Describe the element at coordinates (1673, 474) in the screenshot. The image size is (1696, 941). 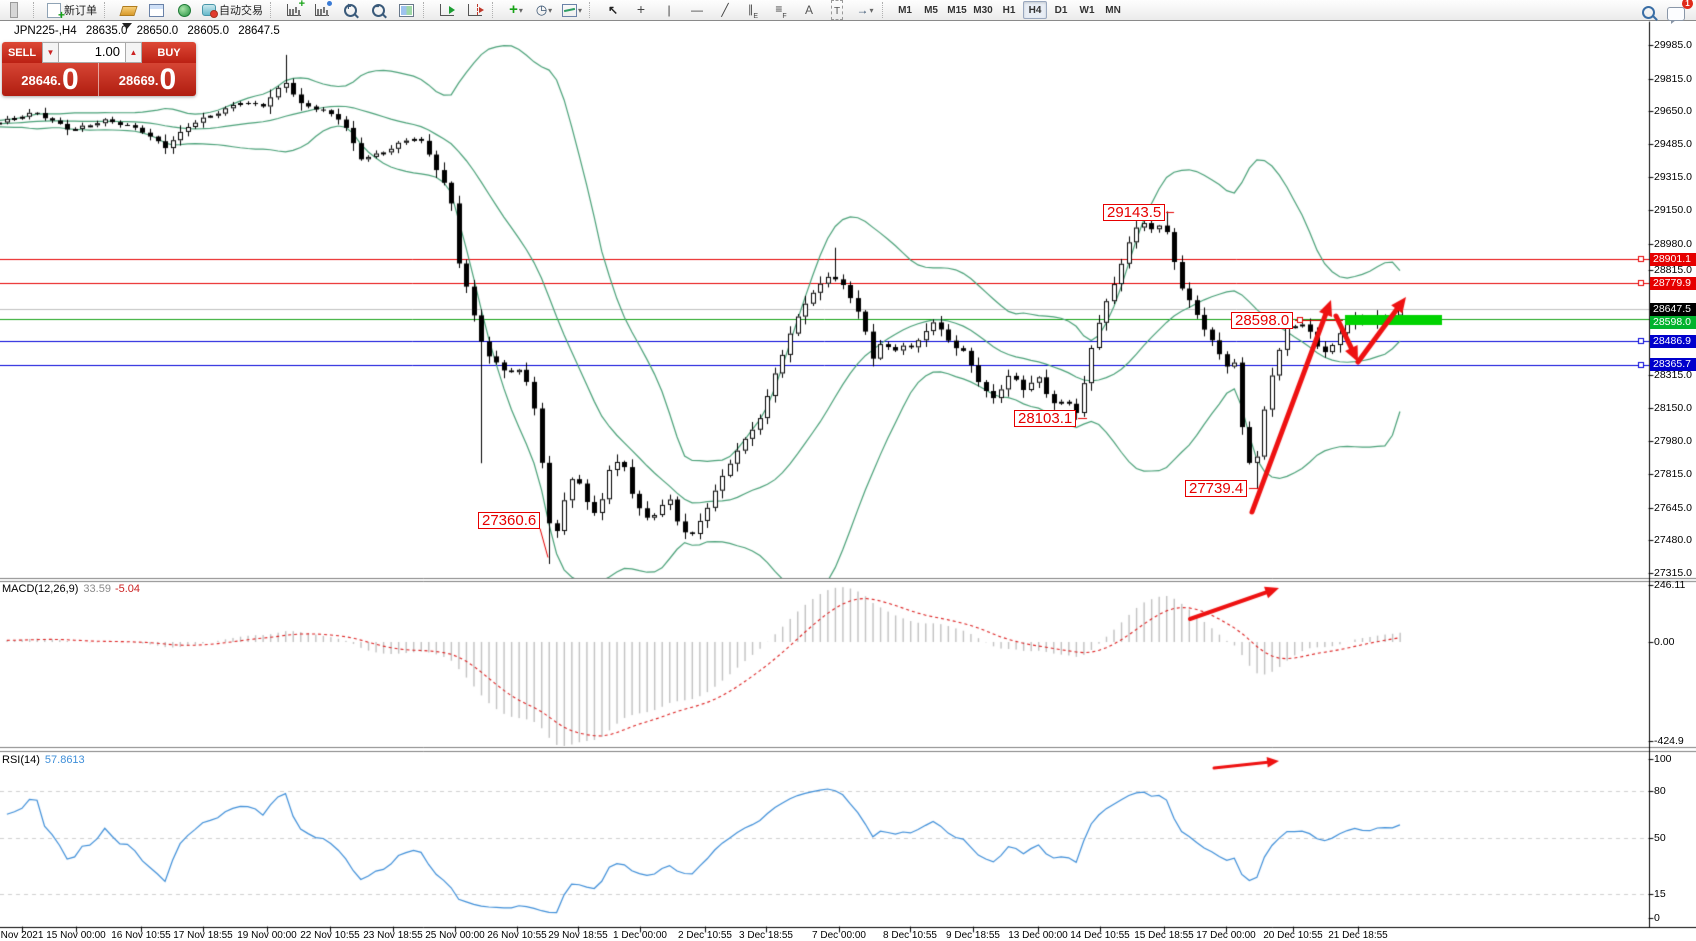
I see `price-axis-label: 27815.0` at that location.